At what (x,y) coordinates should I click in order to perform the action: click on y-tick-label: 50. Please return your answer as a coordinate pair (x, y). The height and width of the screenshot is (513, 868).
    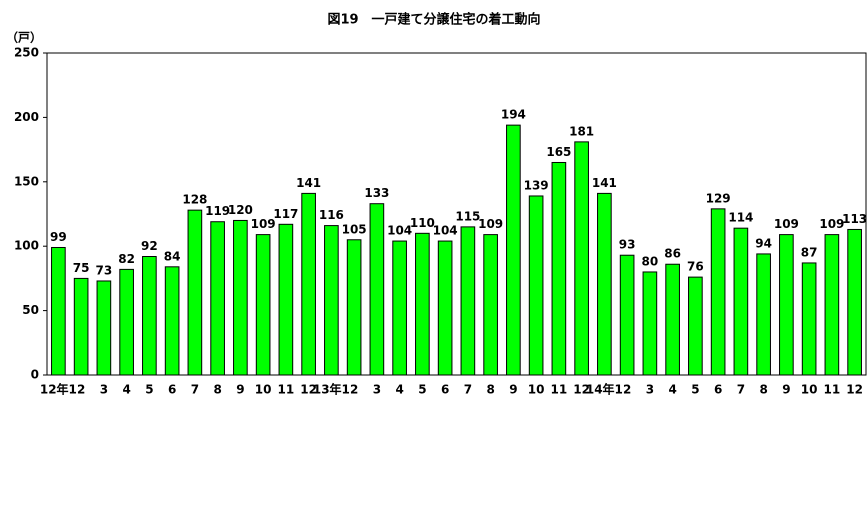
    Looking at the image, I should click on (30, 310).